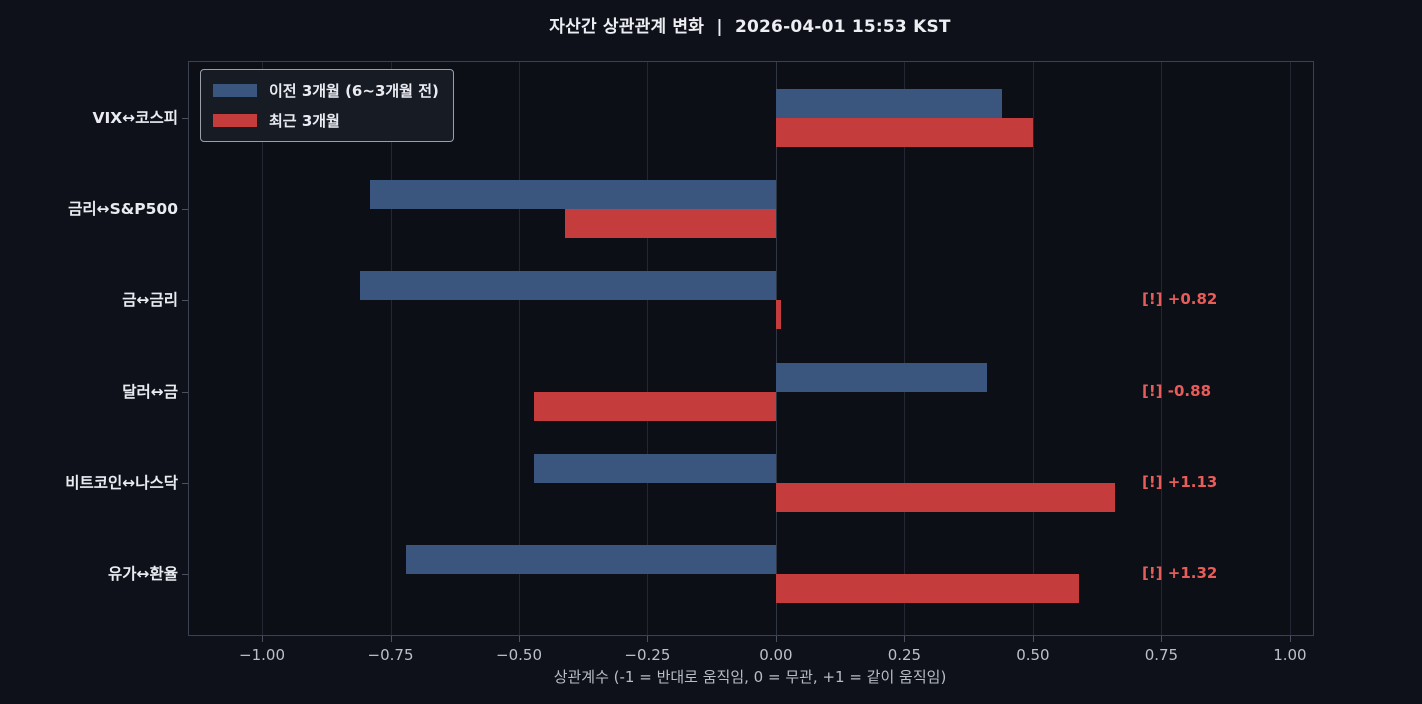  I want to click on x-tick-label: 0.50, so click(1033, 655).